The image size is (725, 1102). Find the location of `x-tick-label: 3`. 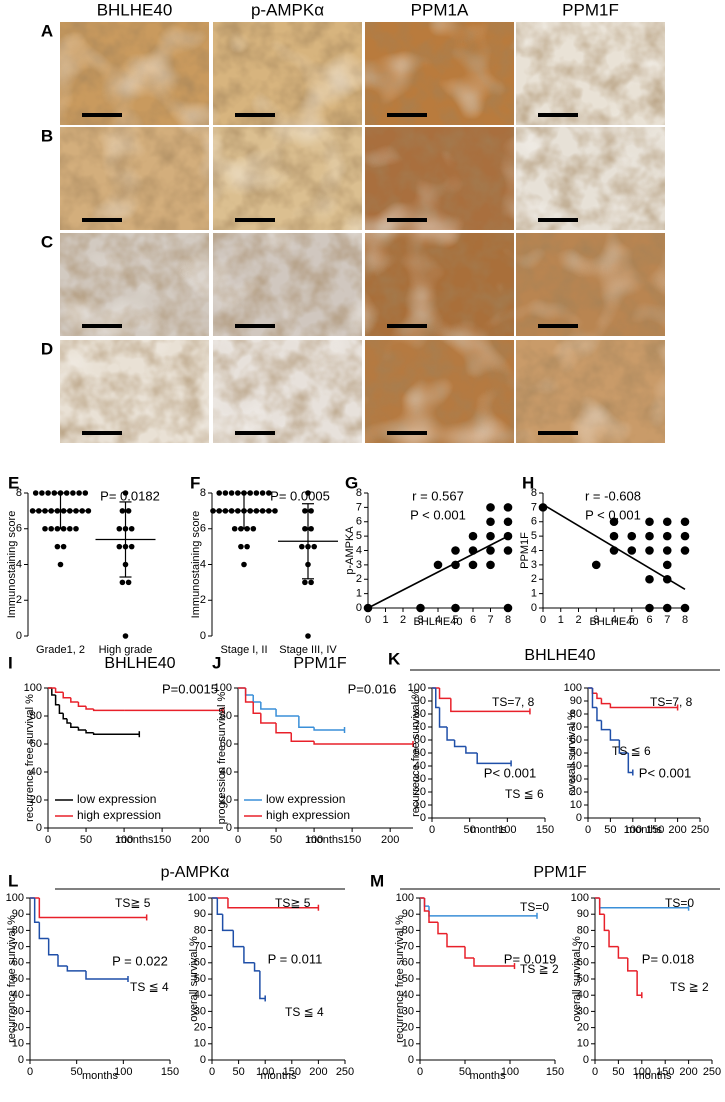

x-tick-label: 3 is located at coordinates (596, 620).